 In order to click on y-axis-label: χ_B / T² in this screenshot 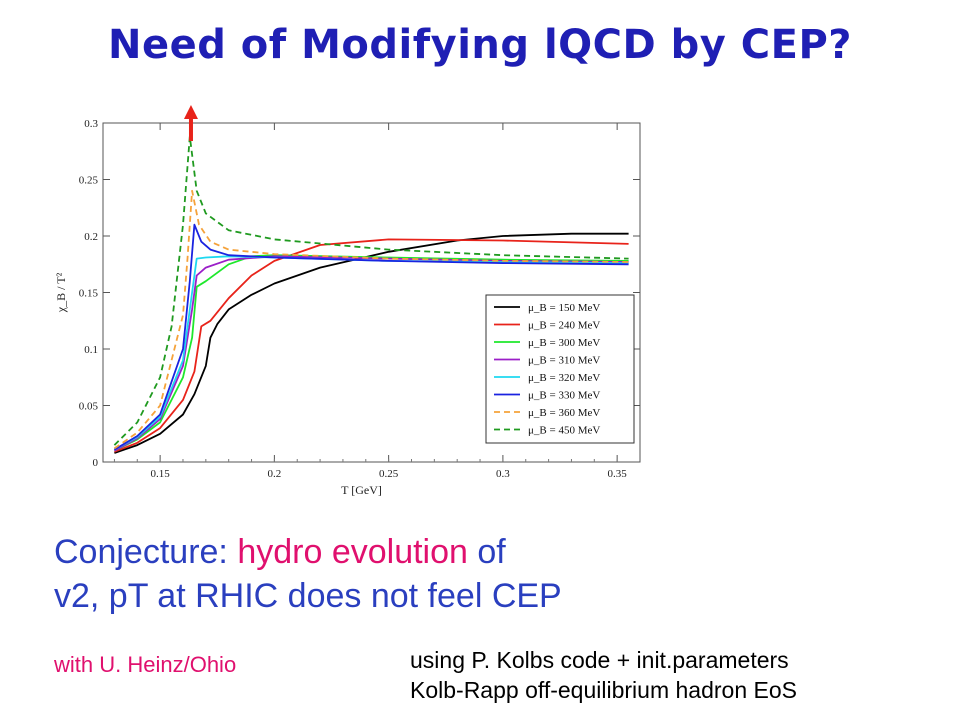, I will do `click(61, 292)`.